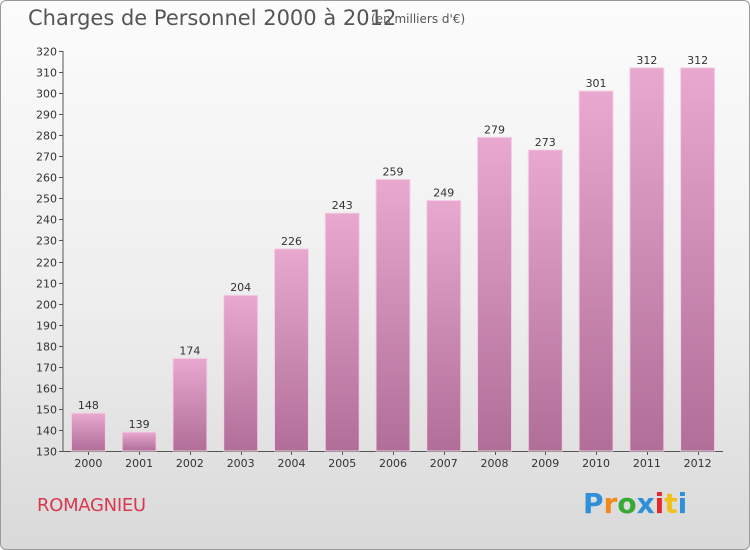  Describe the element at coordinates (88, 405) in the screenshot. I see `value-label: 148` at that location.